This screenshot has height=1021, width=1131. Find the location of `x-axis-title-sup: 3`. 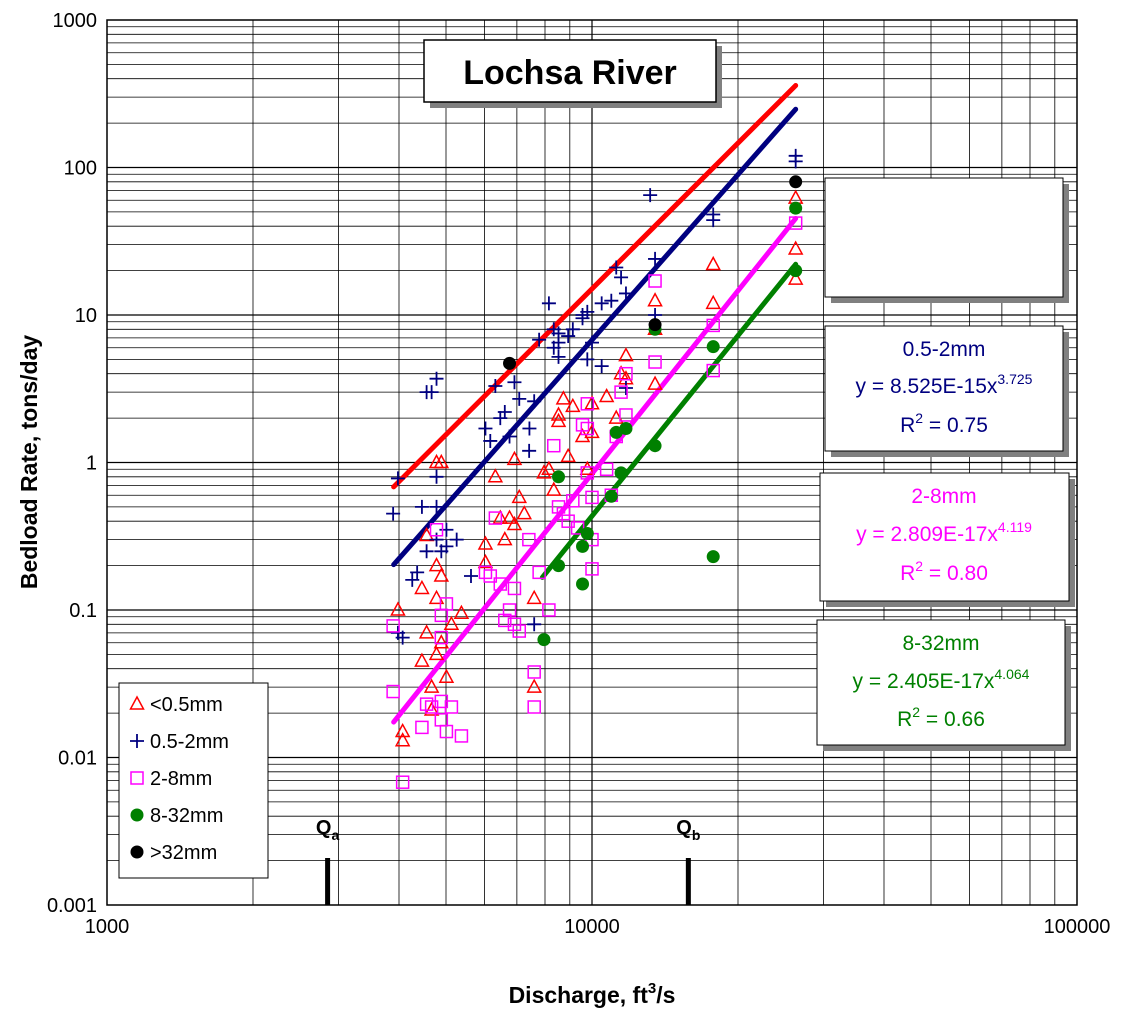

x-axis-title-sup: 3 is located at coordinates (652, 988).